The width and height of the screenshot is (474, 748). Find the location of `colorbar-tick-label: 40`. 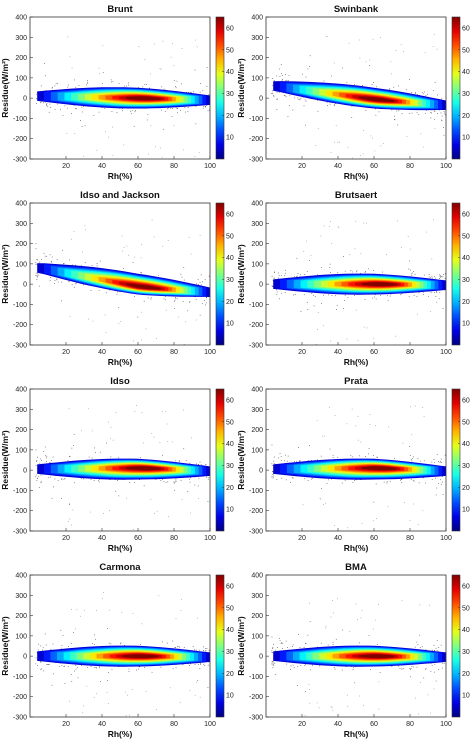

colorbar-tick-label: 40 is located at coordinates (466, 72).